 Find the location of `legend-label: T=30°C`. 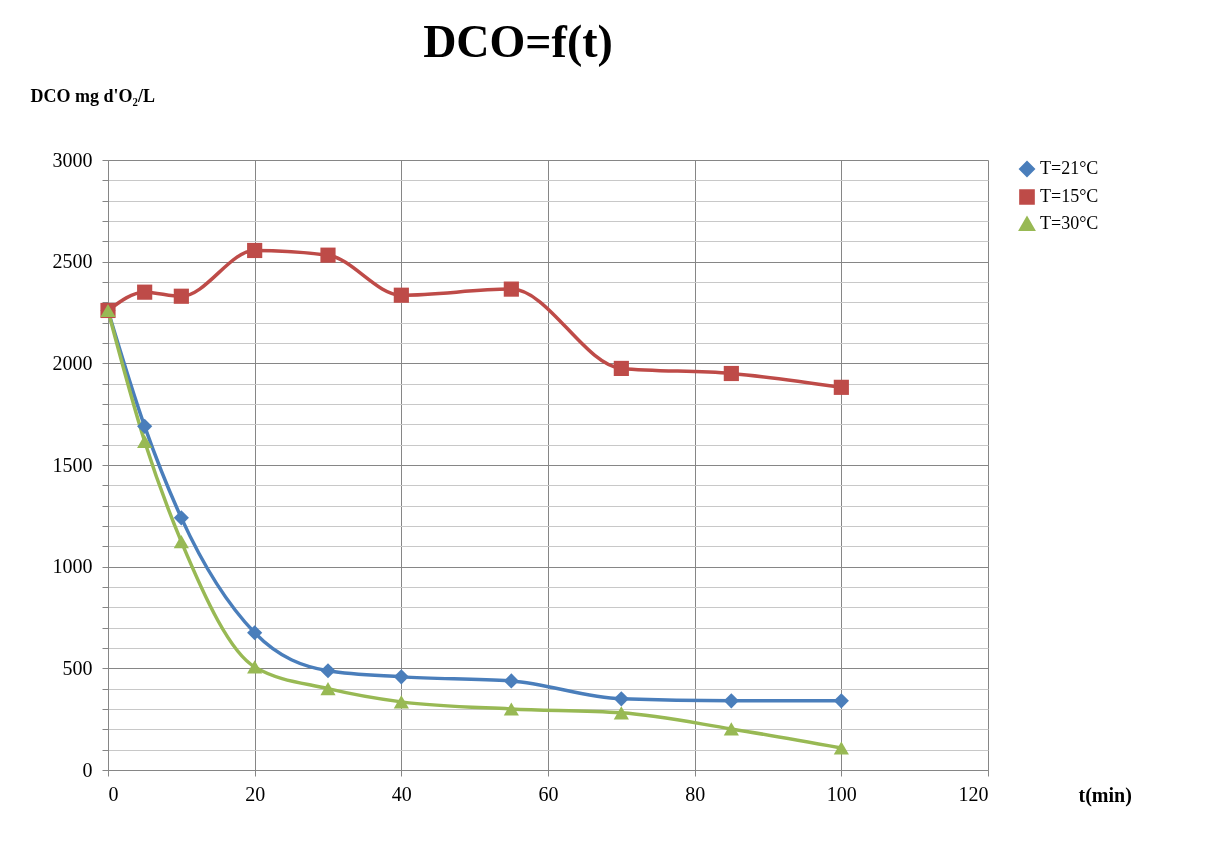

legend-label: T=30°C is located at coordinates (1069, 223).